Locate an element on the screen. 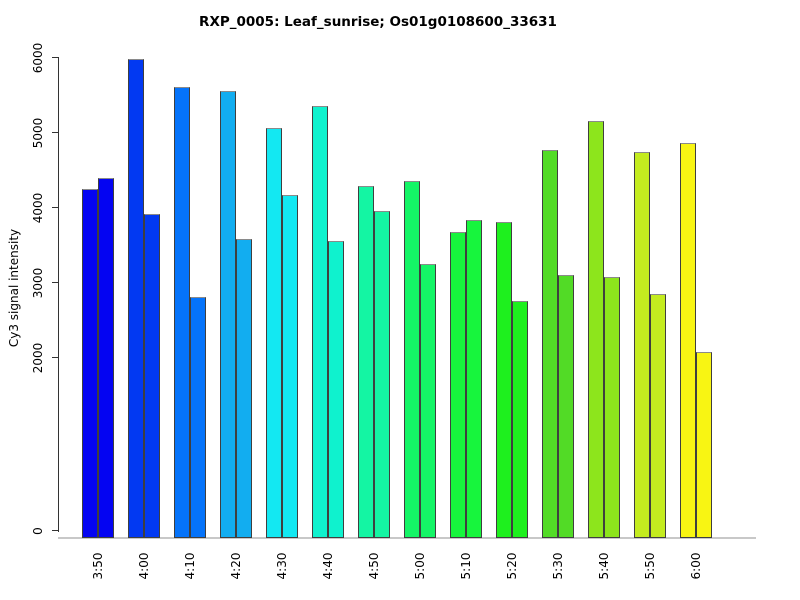  x-tick-label: 4:40 is located at coordinates (328, 566).